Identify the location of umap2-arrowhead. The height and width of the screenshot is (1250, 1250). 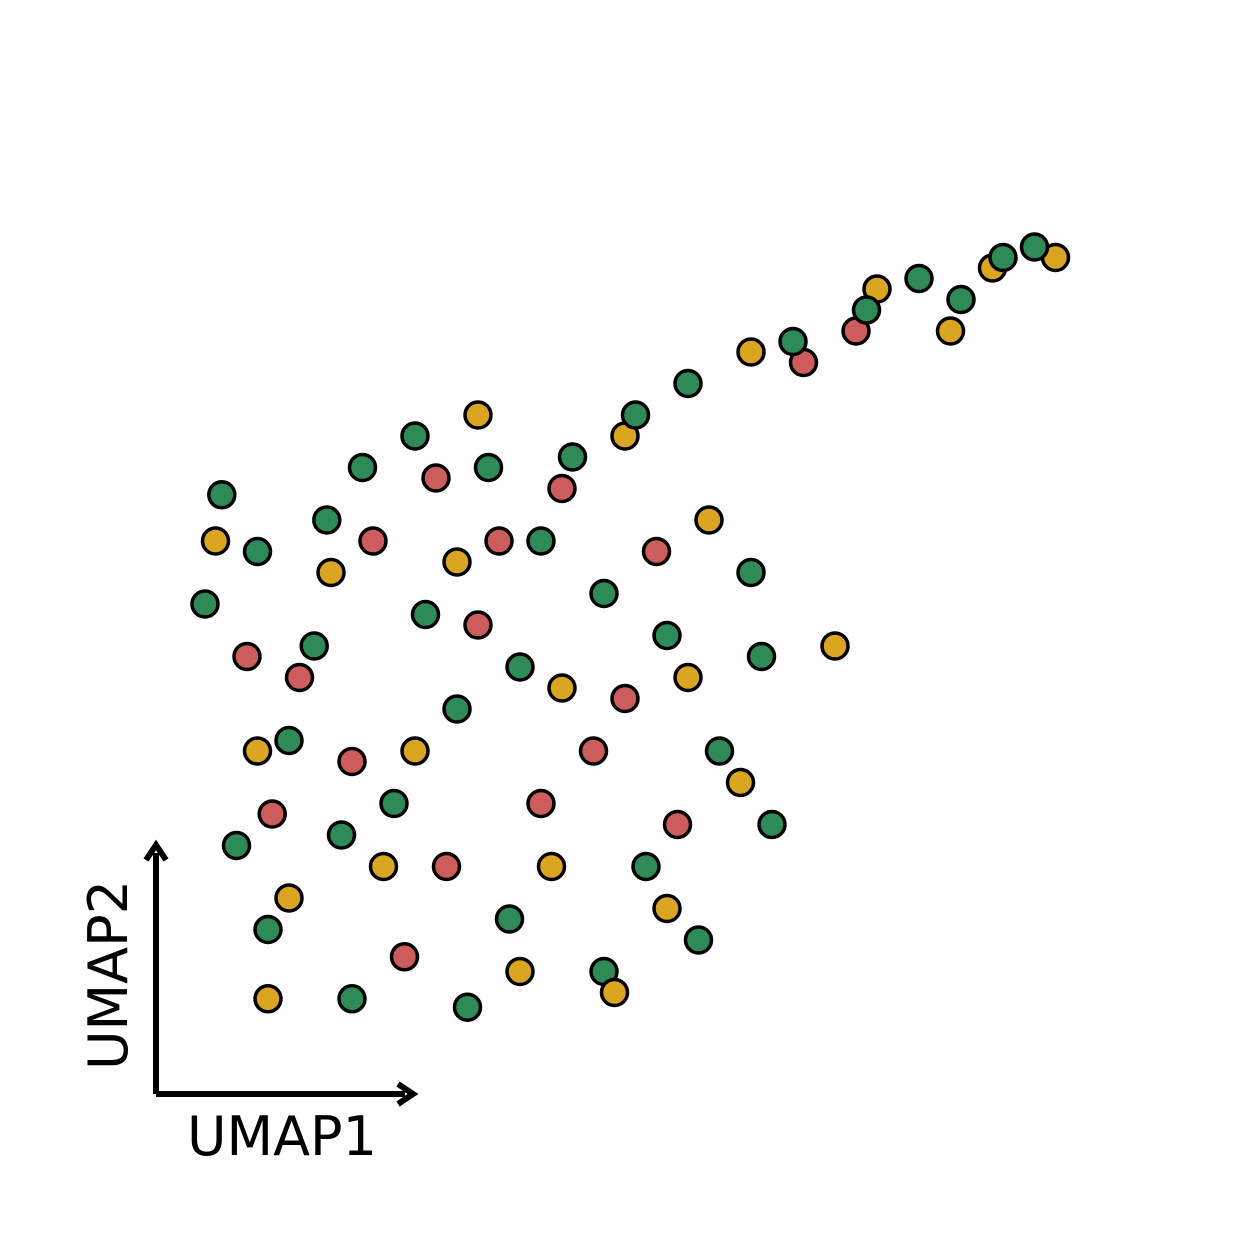
(156, 850).